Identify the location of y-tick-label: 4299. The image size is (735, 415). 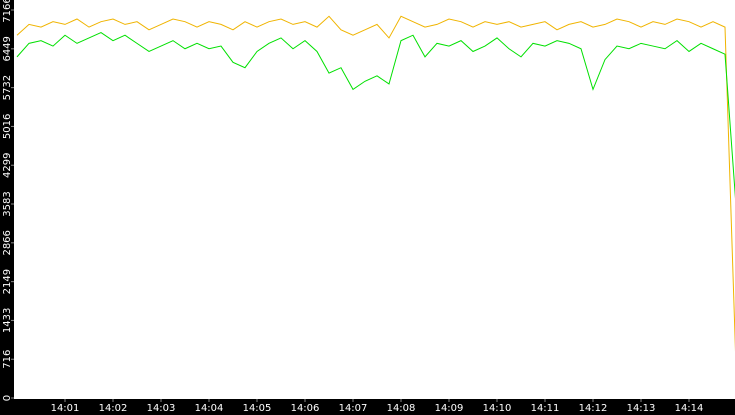
(7, 165).